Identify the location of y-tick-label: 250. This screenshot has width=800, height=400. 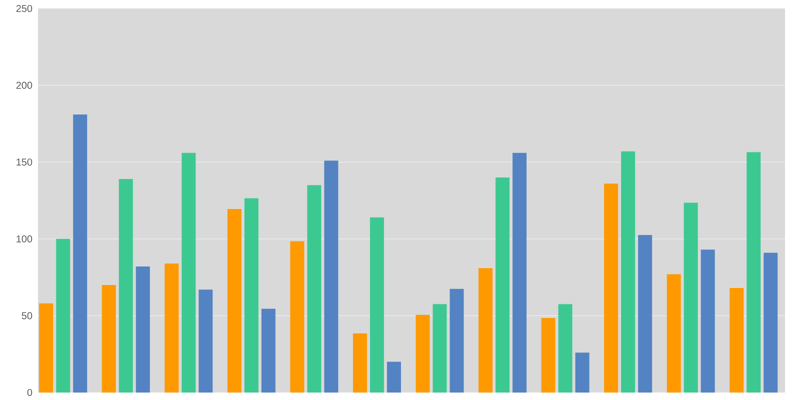
(24, 8).